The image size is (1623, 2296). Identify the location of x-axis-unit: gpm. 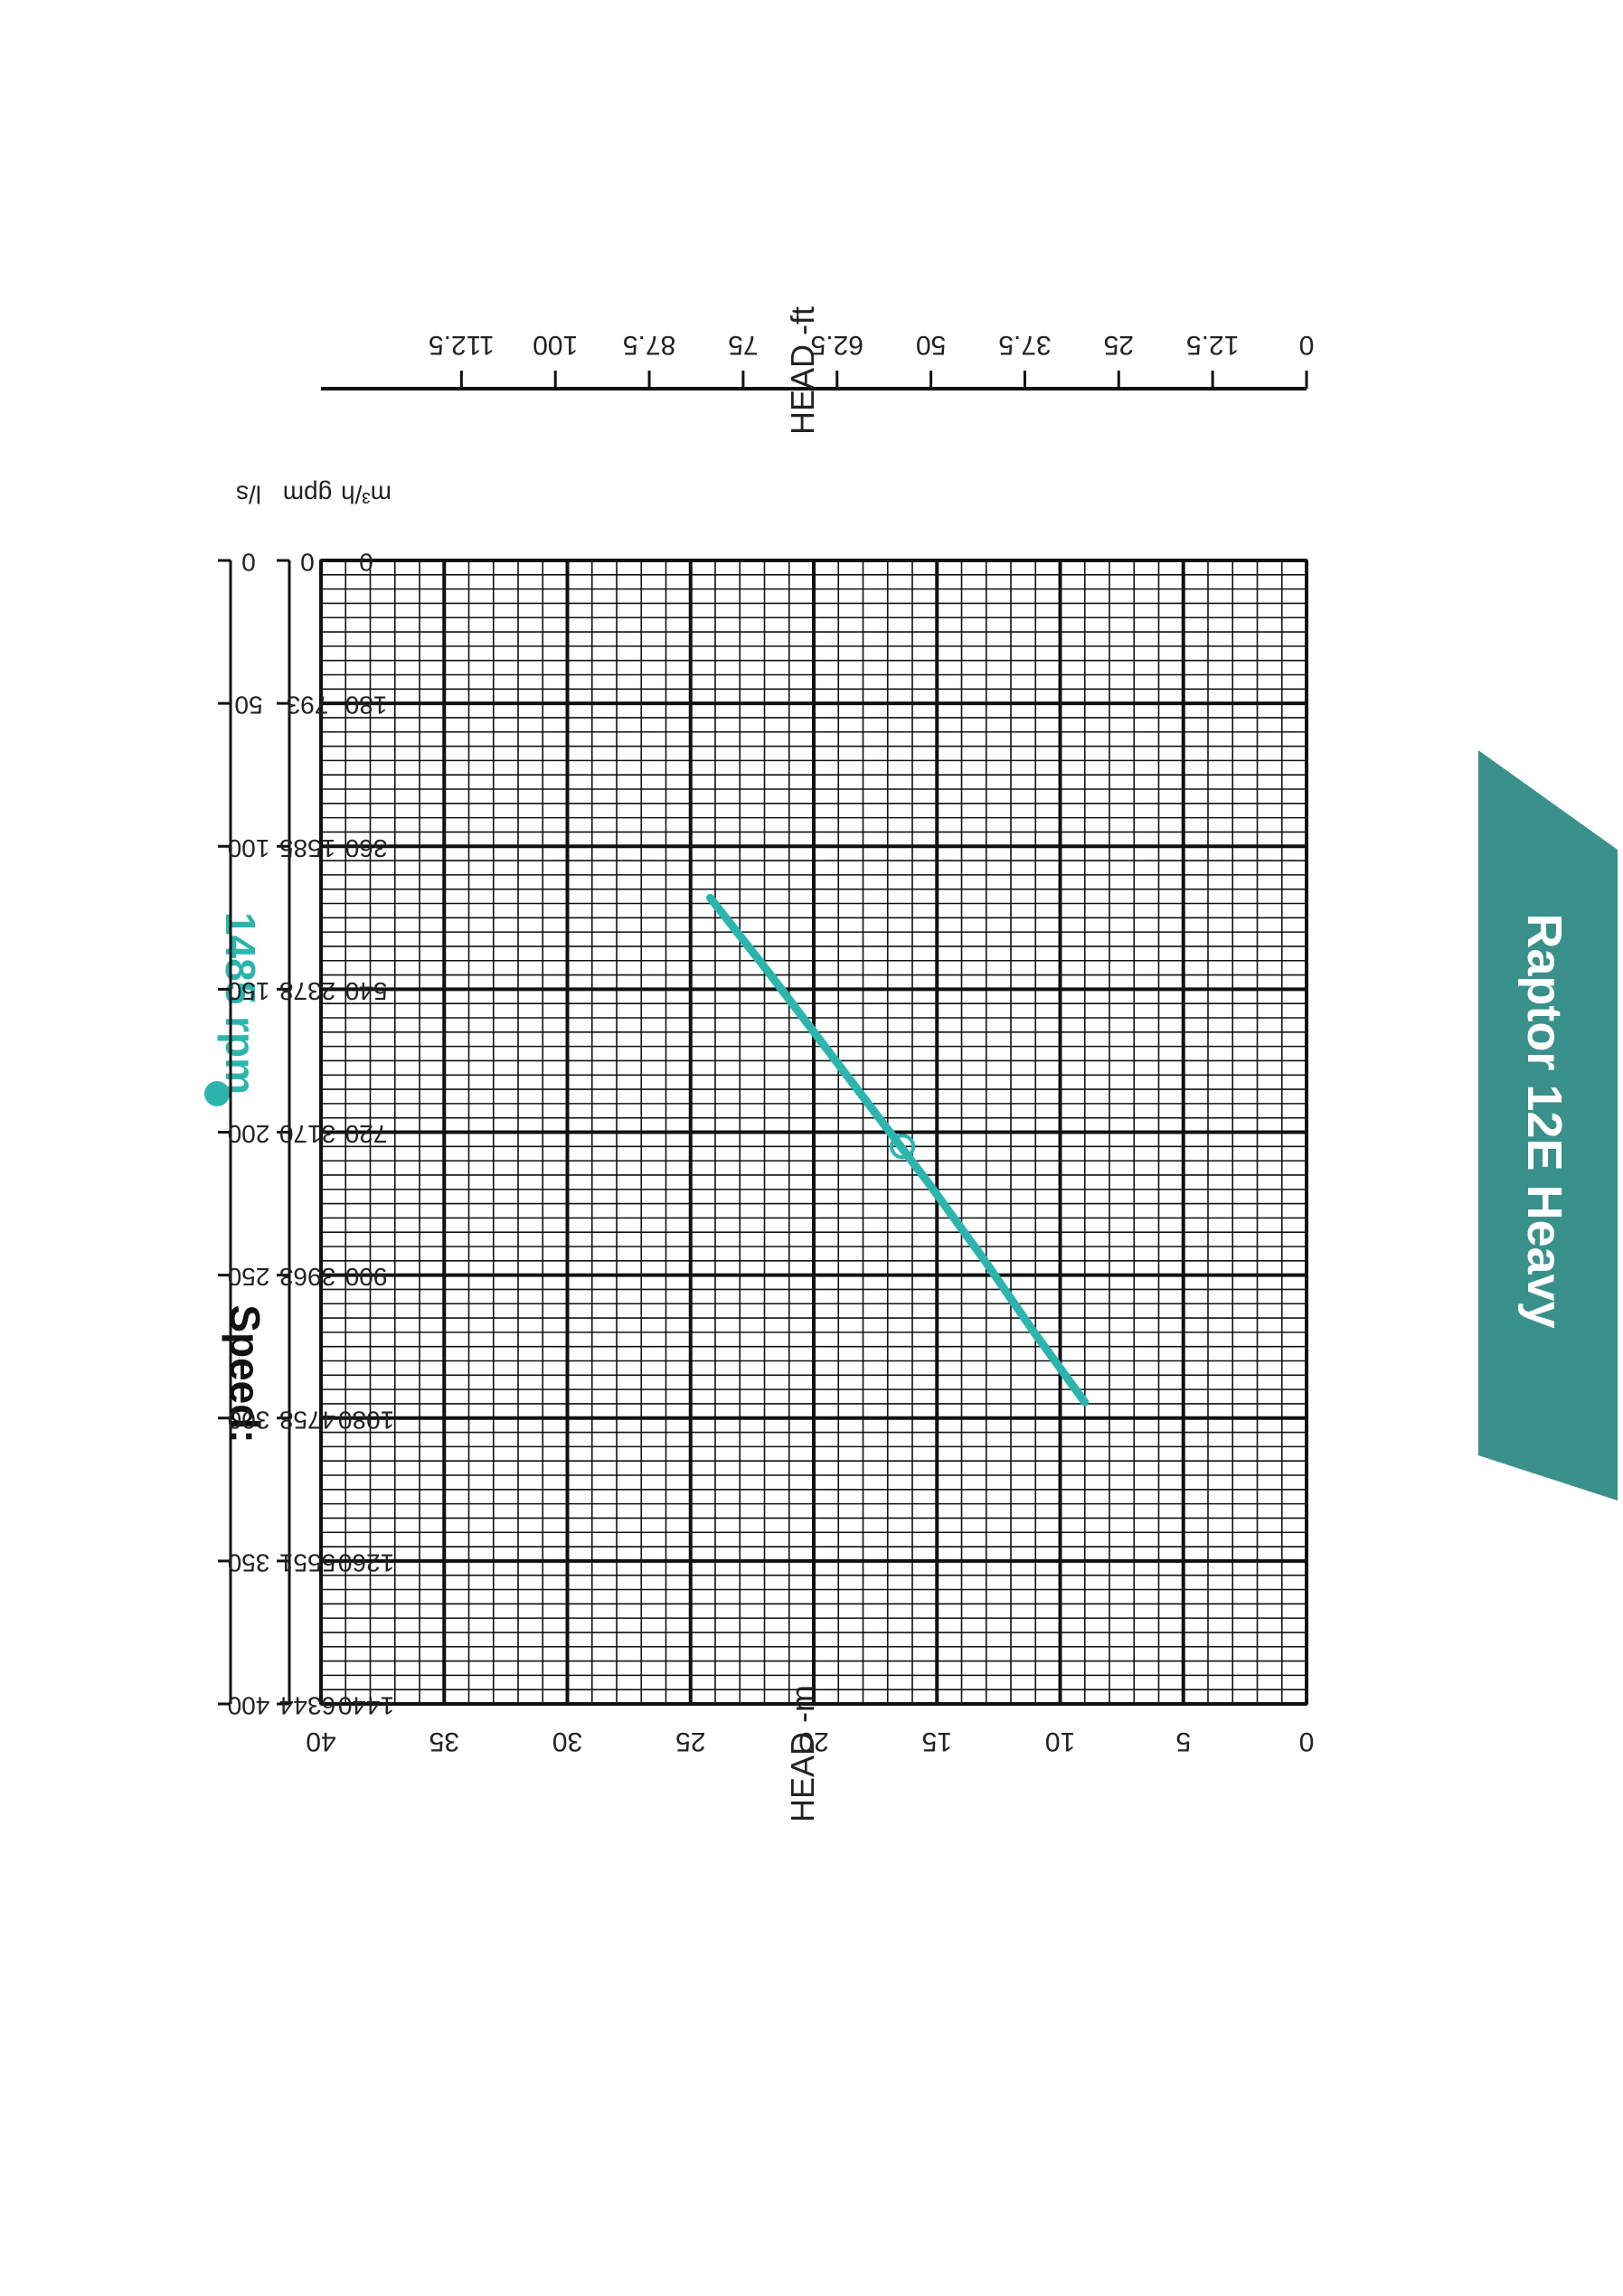
(307, 495).